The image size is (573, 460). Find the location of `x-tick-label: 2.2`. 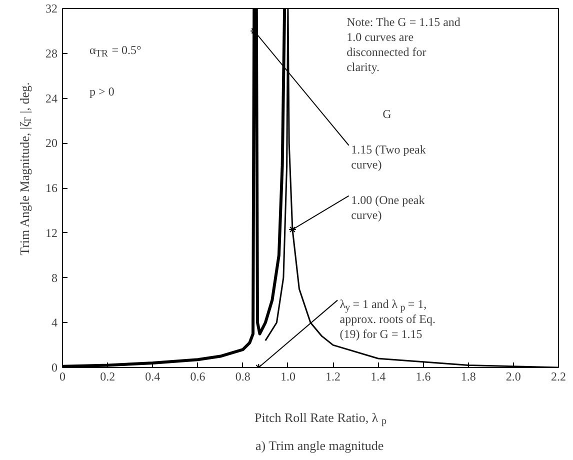

x-tick-label: 2.2 is located at coordinates (558, 377).